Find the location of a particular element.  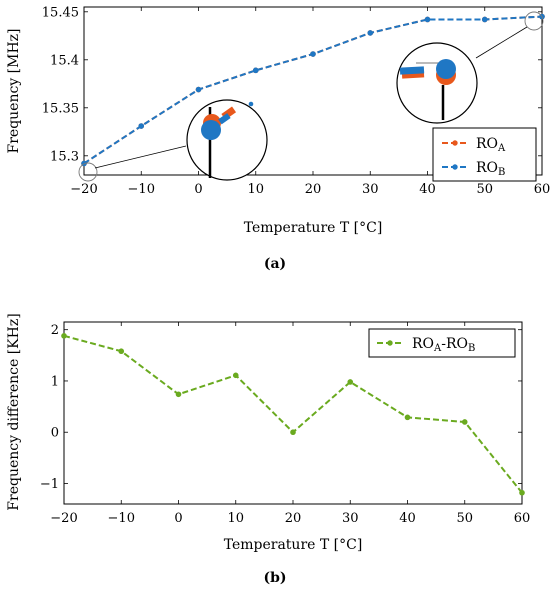

legend-entry-ro-b: ROB is located at coordinates (473, 169).